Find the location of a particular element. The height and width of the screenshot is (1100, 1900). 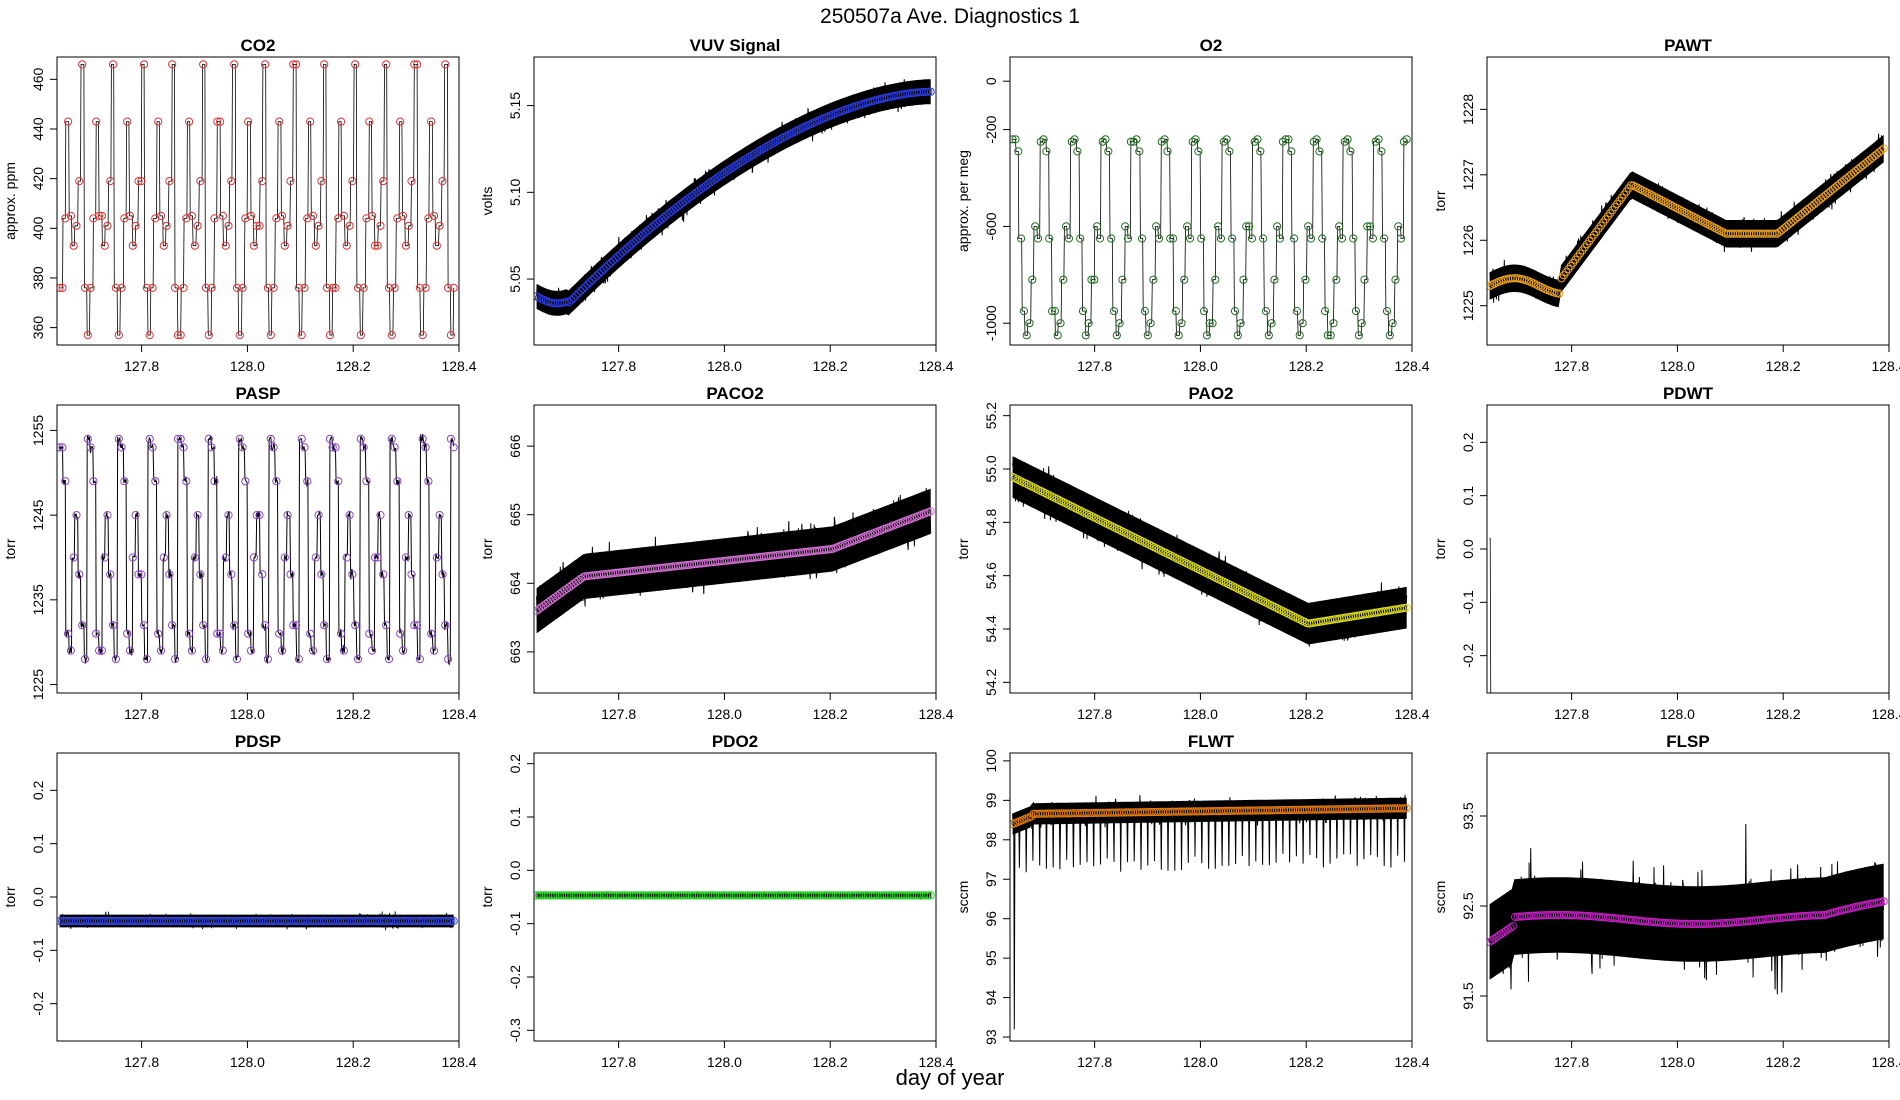

y-tick-label: 54.6 is located at coordinates (991, 575).